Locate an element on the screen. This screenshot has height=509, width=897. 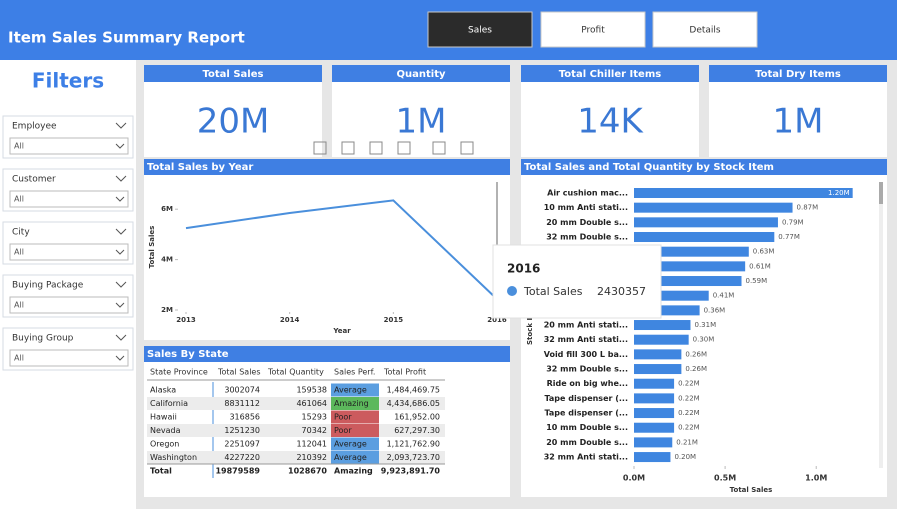
value-label: 0.30M is located at coordinates (704, 340).